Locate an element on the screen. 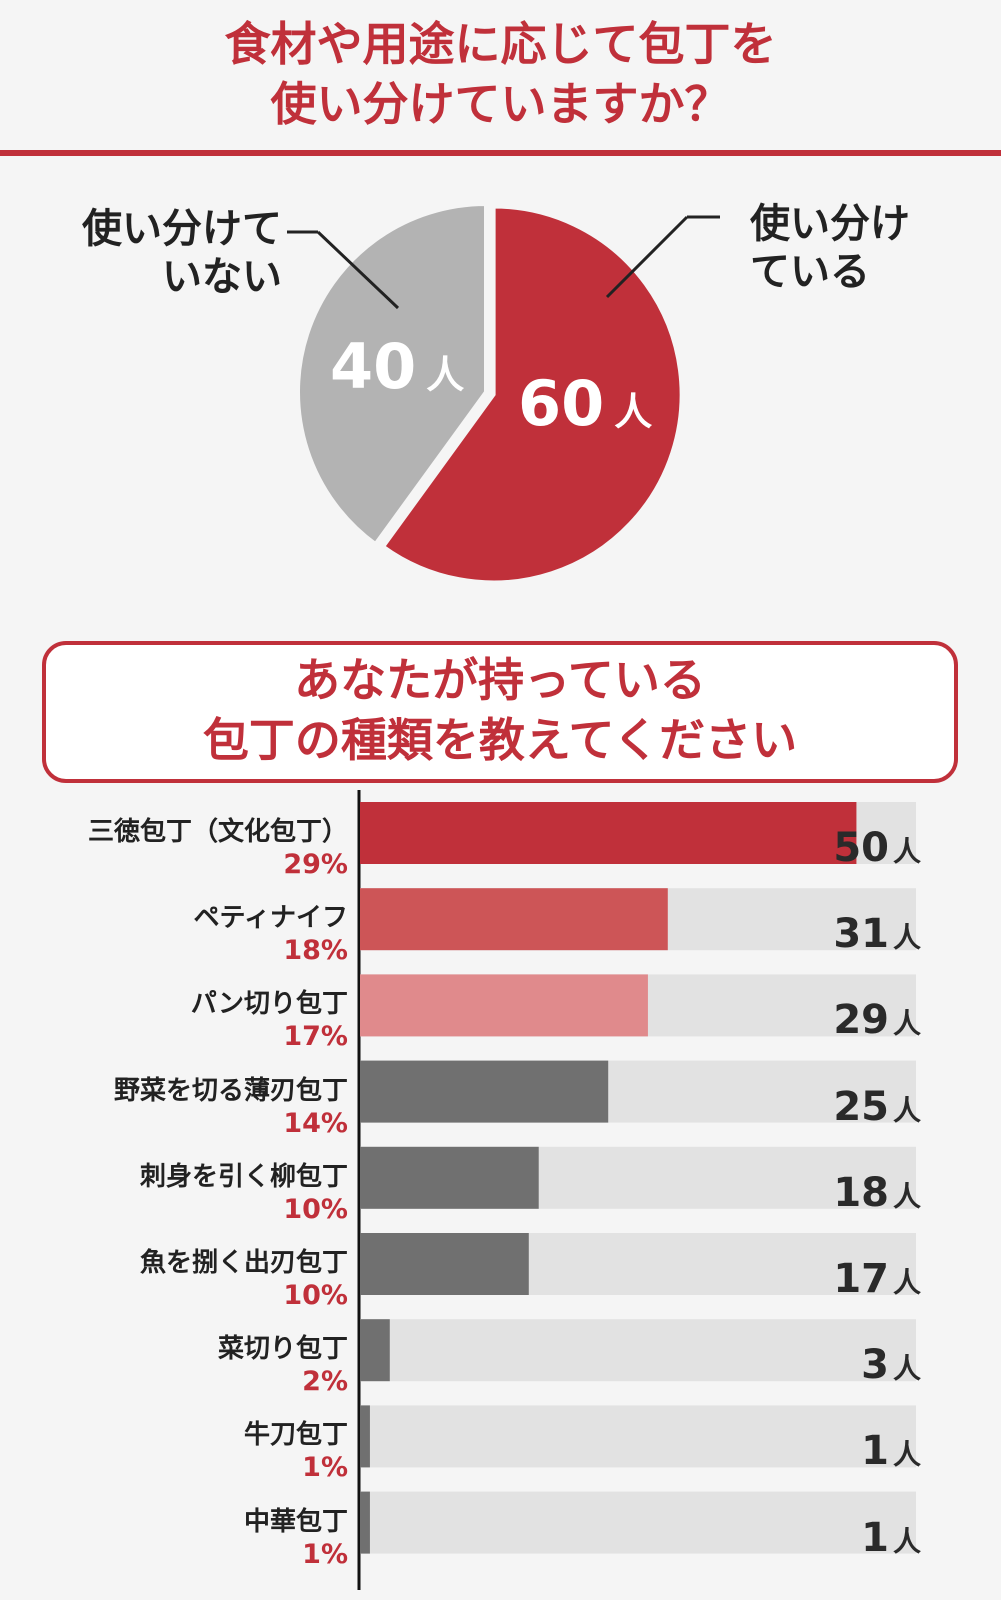 This screenshot has height=1600, width=1001. pie-slice-not-separate-knives is located at coordinates (392, 374).